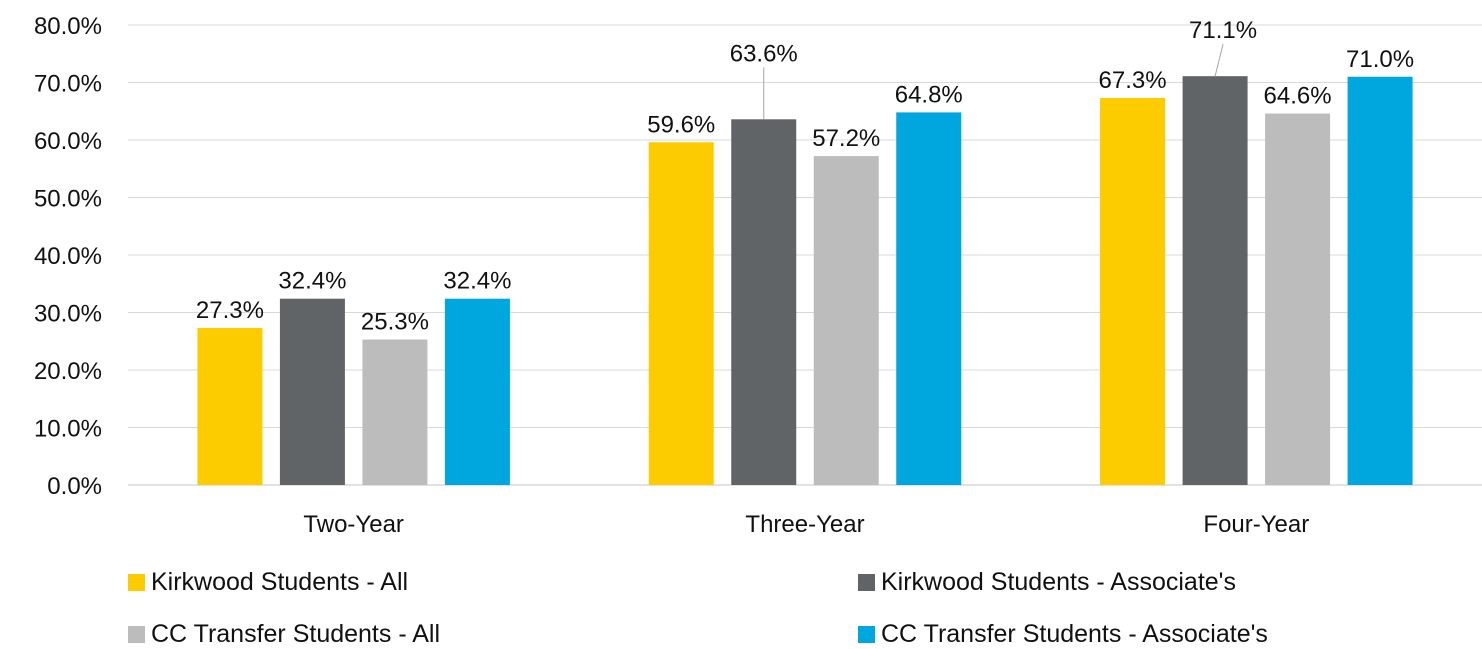 The width and height of the screenshot is (1482, 649). Describe the element at coordinates (136, 634) in the screenshot. I see `legend-swatch-cc-transfer-all` at that location.